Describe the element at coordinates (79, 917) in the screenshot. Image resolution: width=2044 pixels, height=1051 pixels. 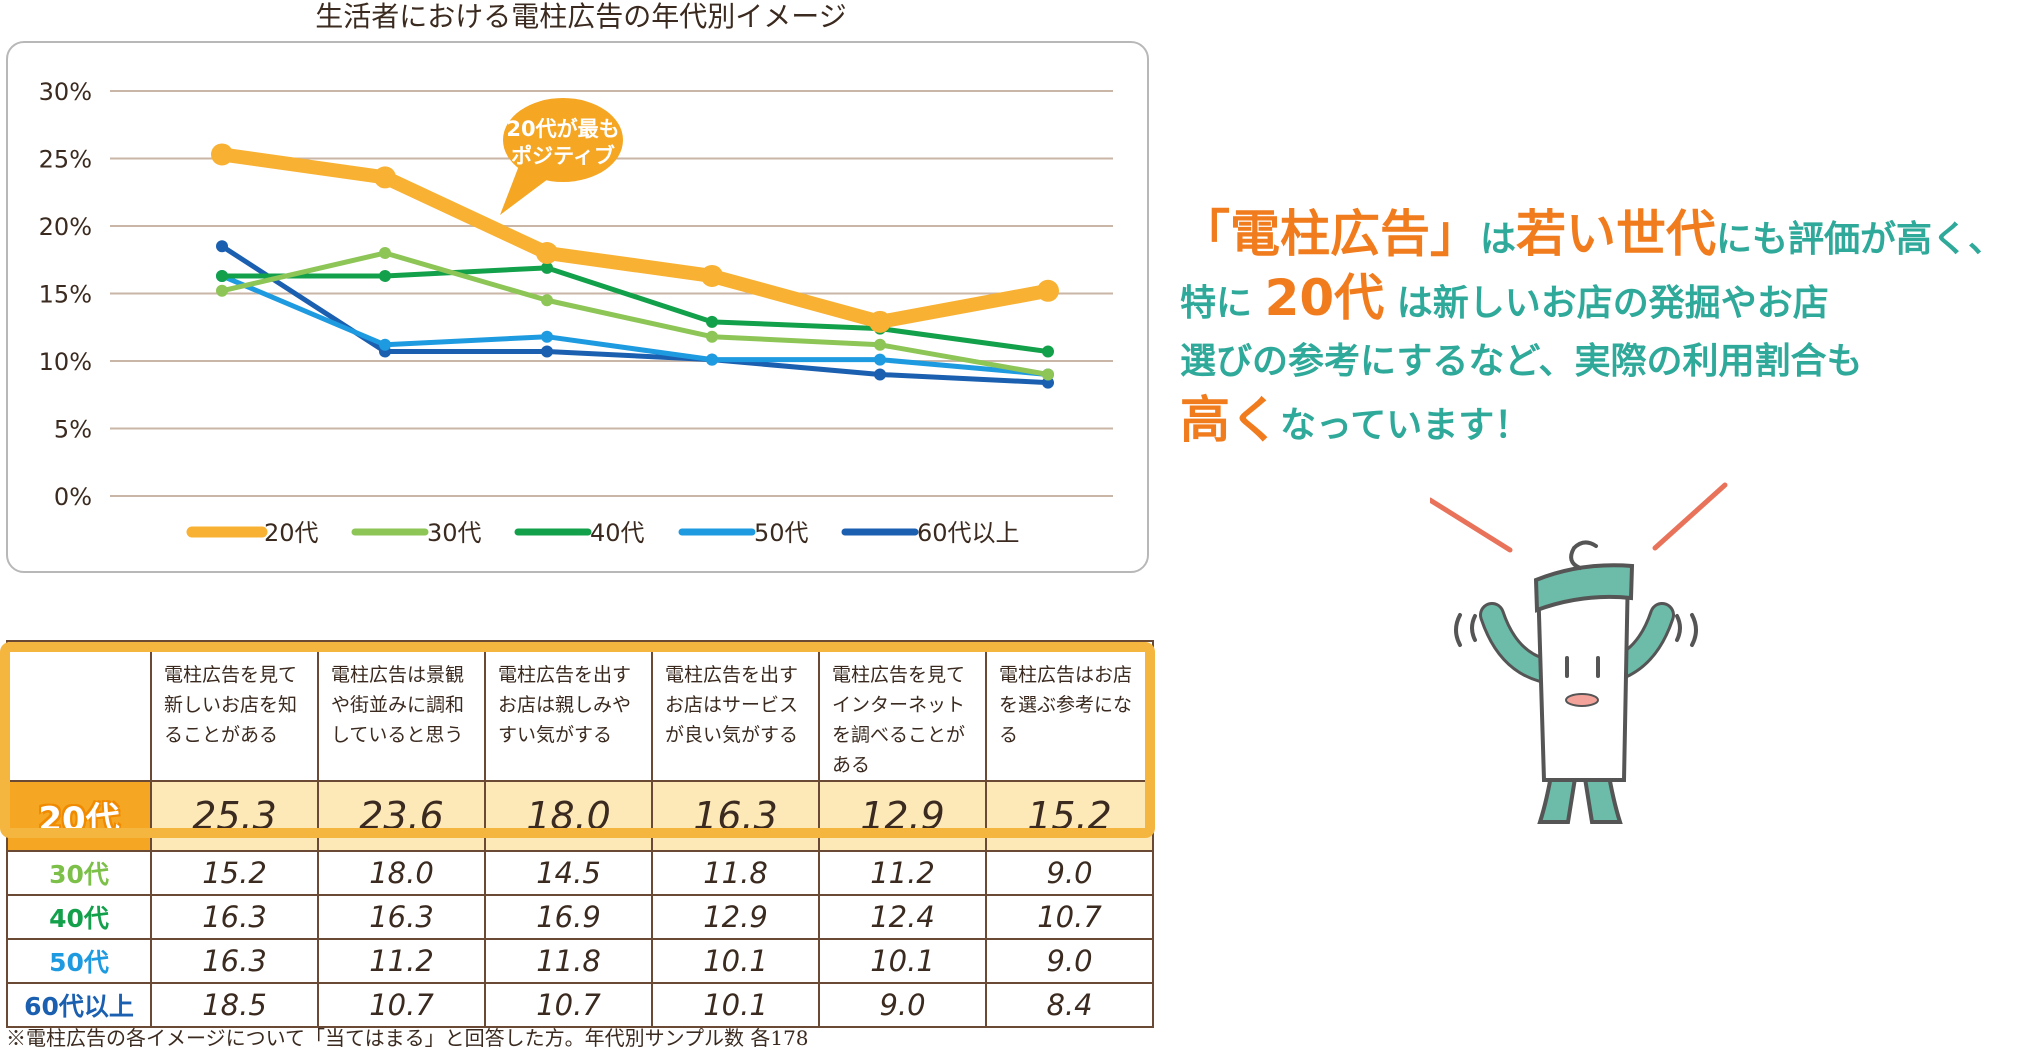
I see `row-label-40s: 40代` at that location.